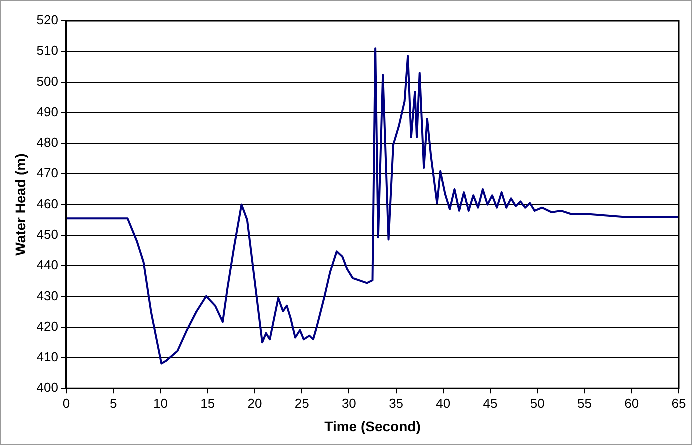 The image size is (692, 445). Describe the element at coordinates (47, 112) in the screenshot. I see `y-tick-label: 490` at that location.